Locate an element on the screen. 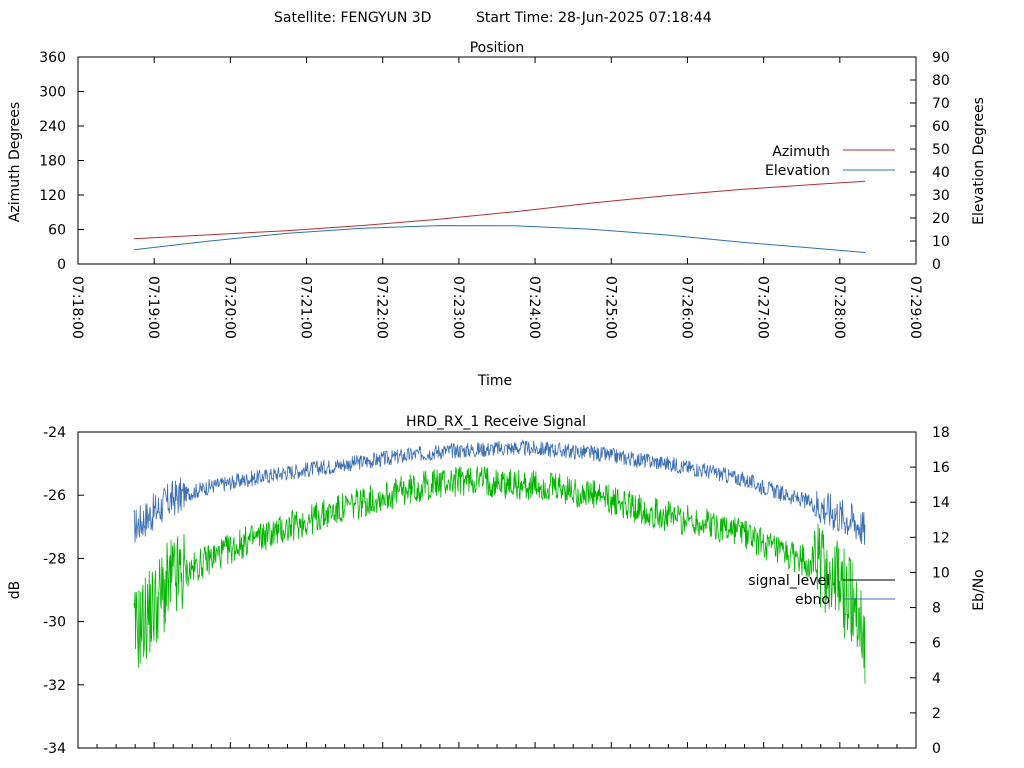  legend-label-ebno: ebno is located at coordinates (812, 600).